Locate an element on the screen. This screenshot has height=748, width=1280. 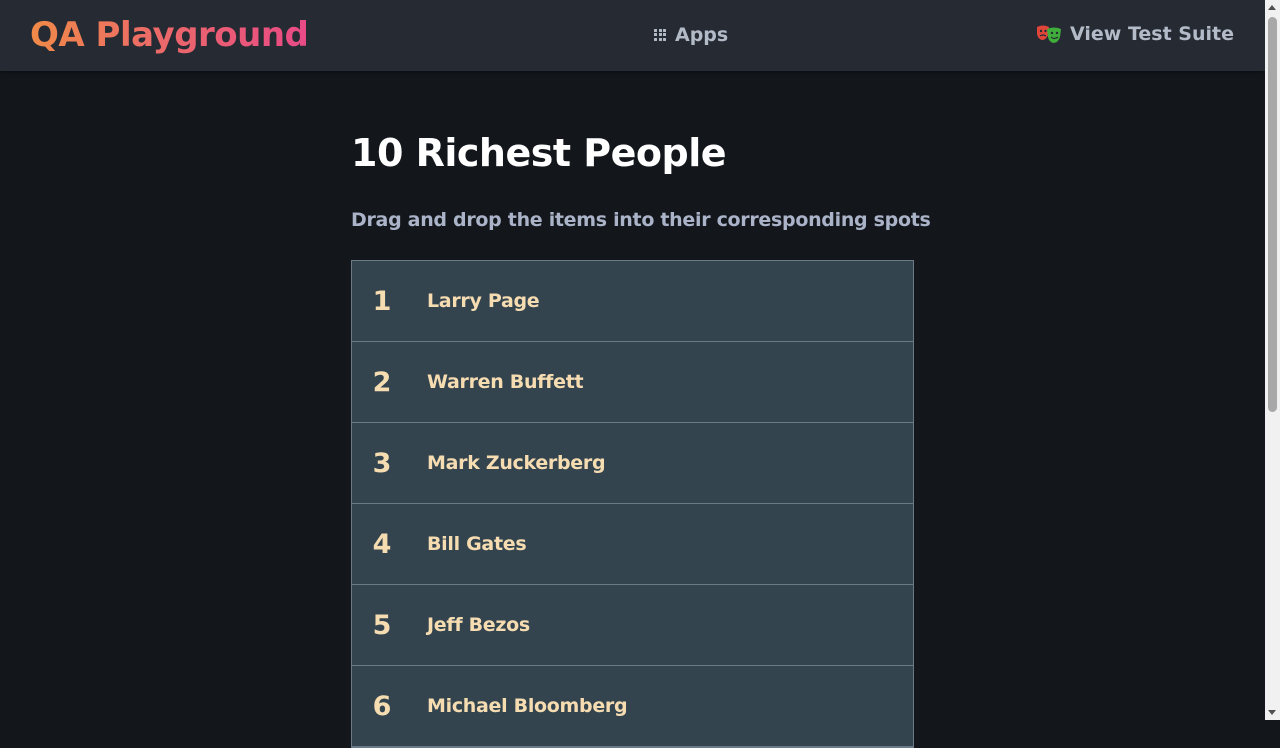
scroll-up-arrow-icon is located at coordinates (1272, 7).